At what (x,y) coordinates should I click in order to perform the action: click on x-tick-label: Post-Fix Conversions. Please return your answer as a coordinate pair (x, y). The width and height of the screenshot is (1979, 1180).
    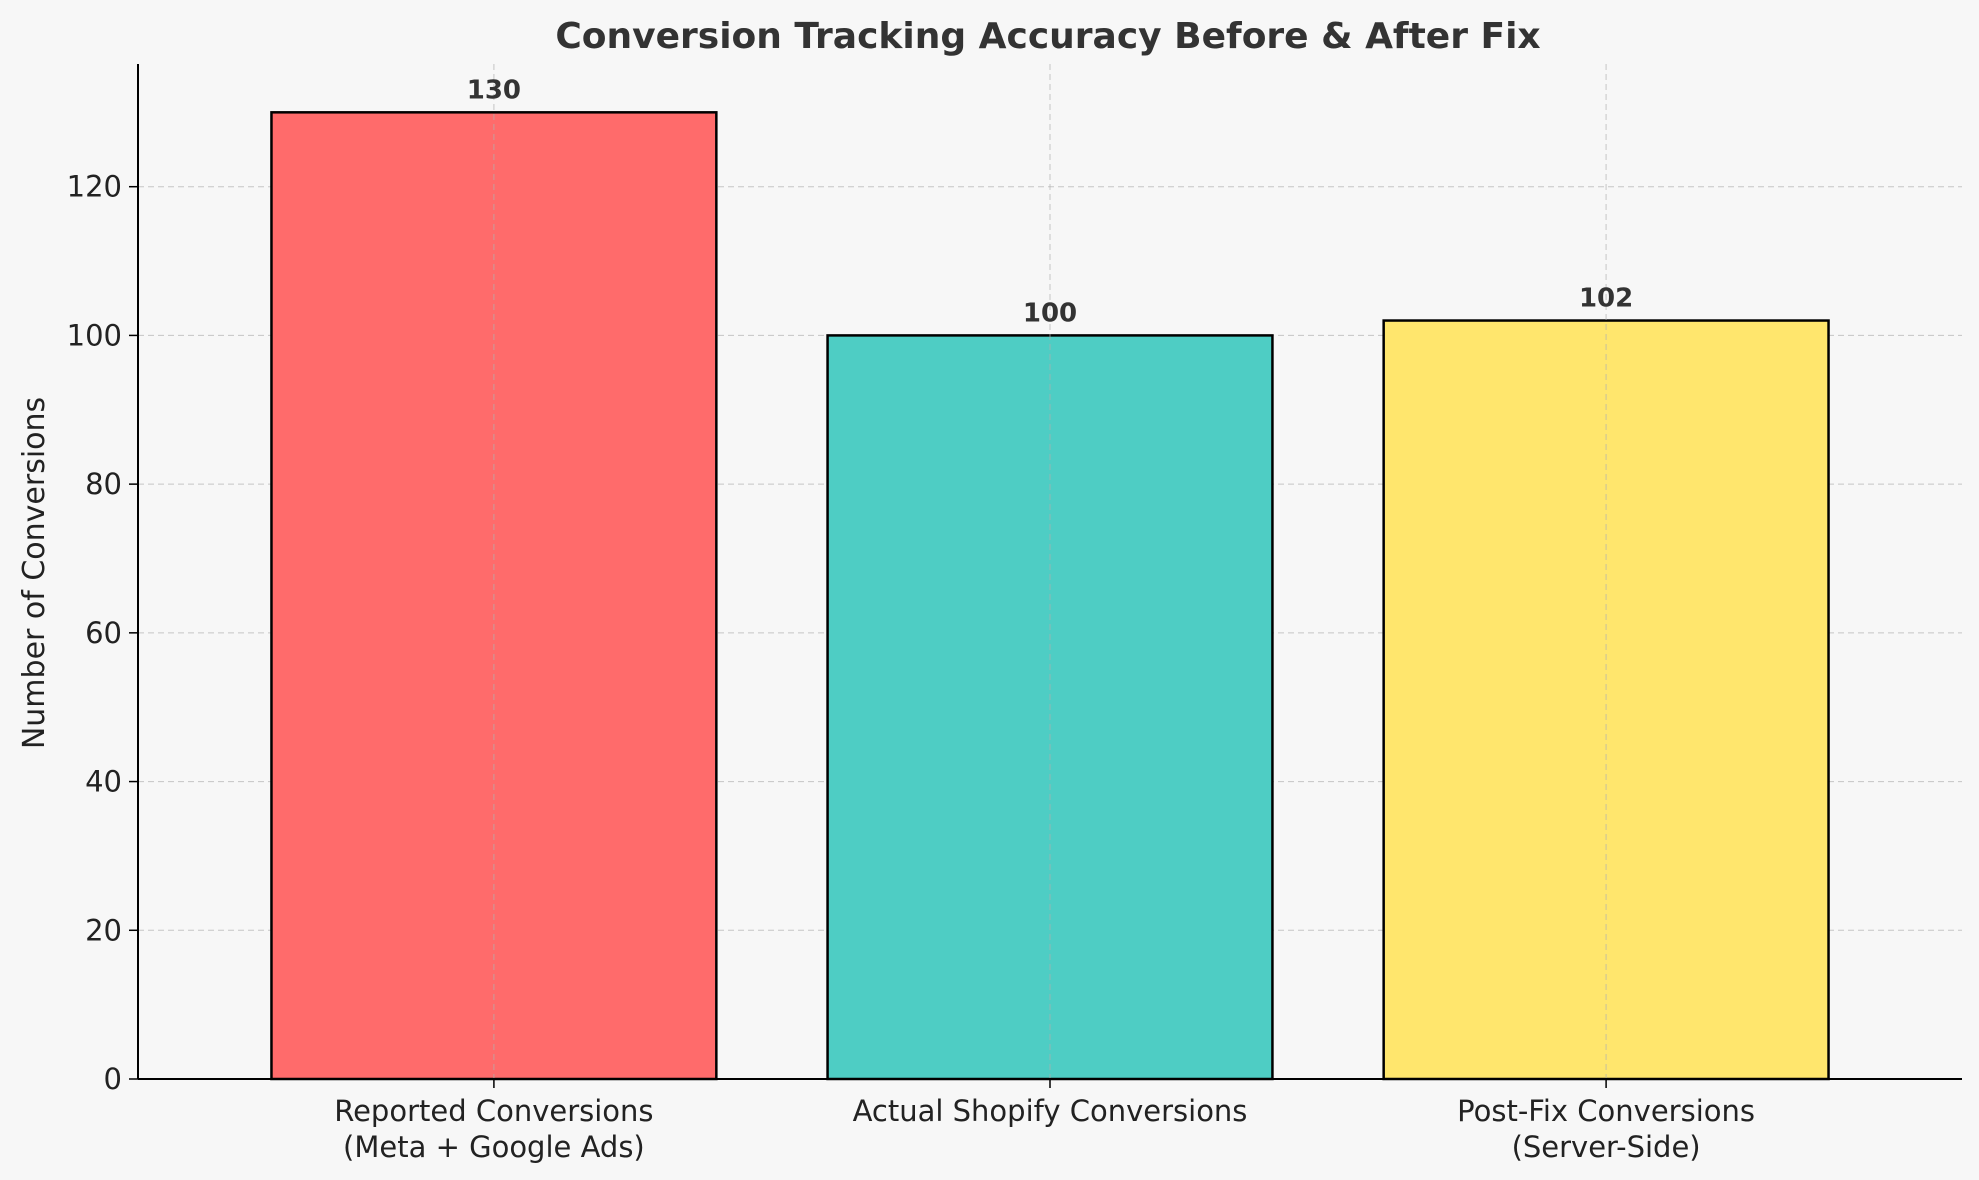
    Looking at the image, I should click on (1606, 1111).